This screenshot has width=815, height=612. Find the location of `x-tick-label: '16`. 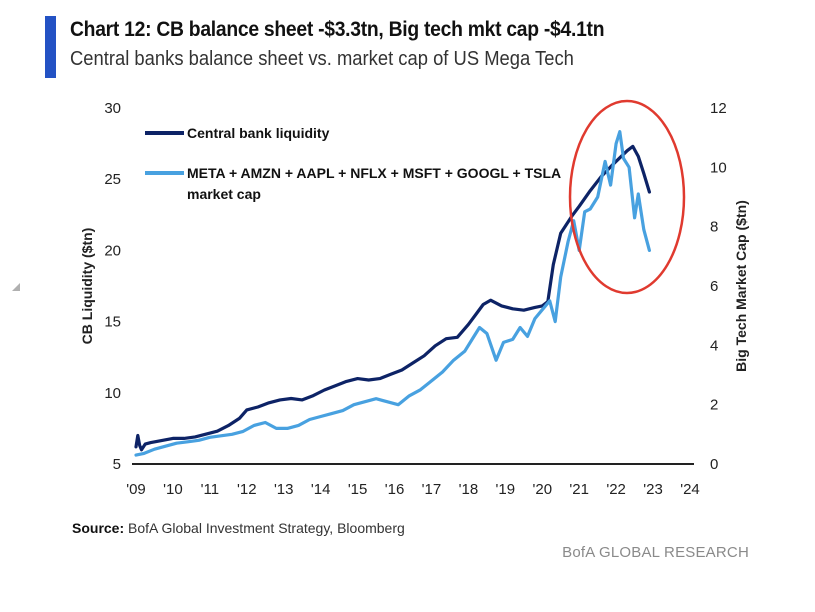

x-tick-label: '16 is located at coordinates (395, 489).